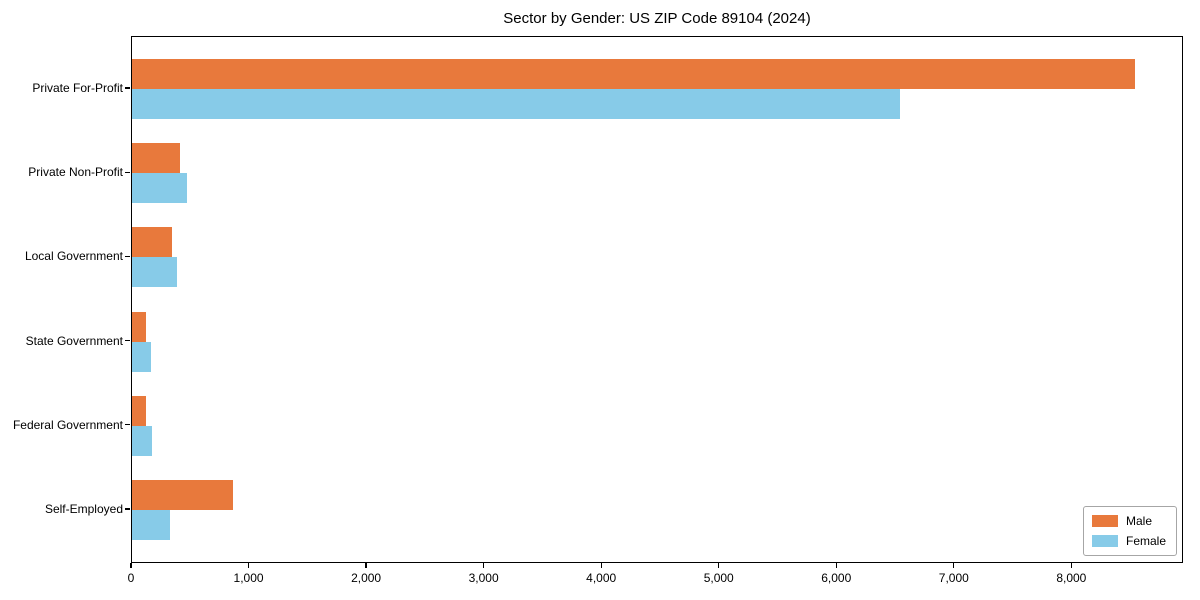 Image resolution: width=1200 pixels, height=600 pixels. Describe the element at coordinates (83, 509) in the screenshot. I see `y-tick-label: Self-Employed` at that location.